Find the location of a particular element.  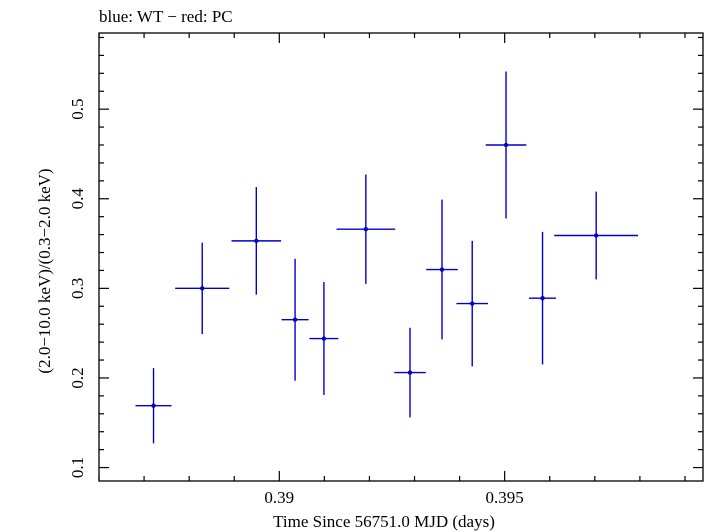

y-tick-label: 0.4 is located at coordinates (77, 199).